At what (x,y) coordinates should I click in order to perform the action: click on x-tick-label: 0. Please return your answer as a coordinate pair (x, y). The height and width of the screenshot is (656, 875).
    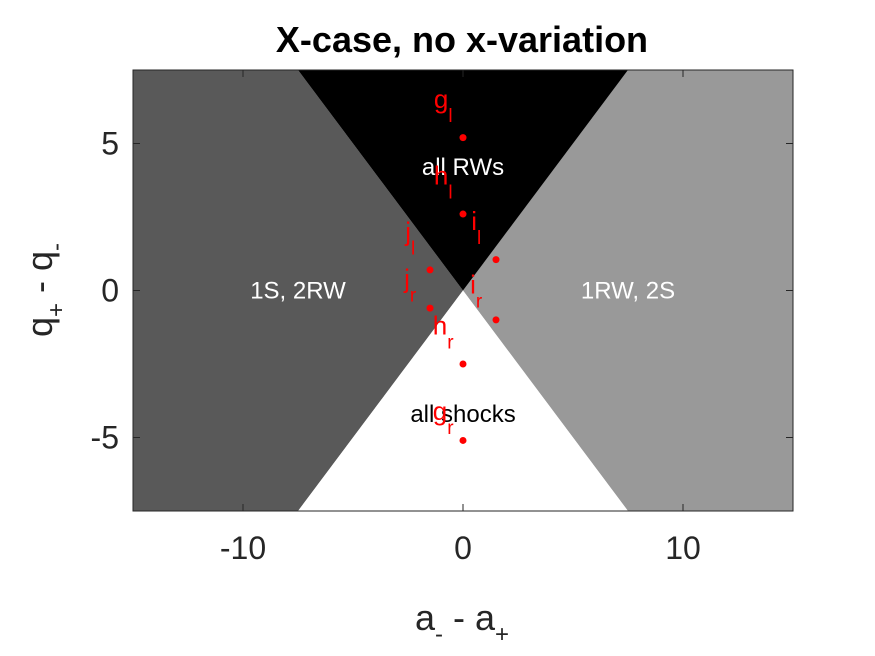
    Looking at the image, I should click on (463, 548).